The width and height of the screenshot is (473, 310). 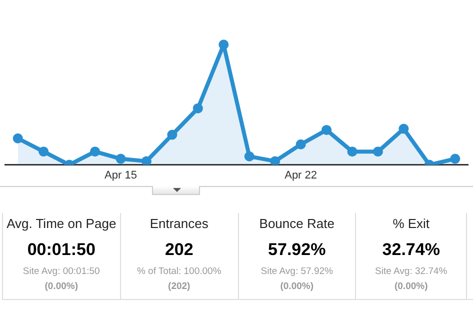 I want to click on text: % Exit, so click(x=411, y=223).